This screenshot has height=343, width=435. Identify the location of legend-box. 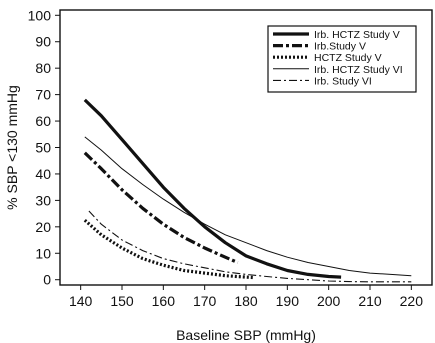
(342, 59).